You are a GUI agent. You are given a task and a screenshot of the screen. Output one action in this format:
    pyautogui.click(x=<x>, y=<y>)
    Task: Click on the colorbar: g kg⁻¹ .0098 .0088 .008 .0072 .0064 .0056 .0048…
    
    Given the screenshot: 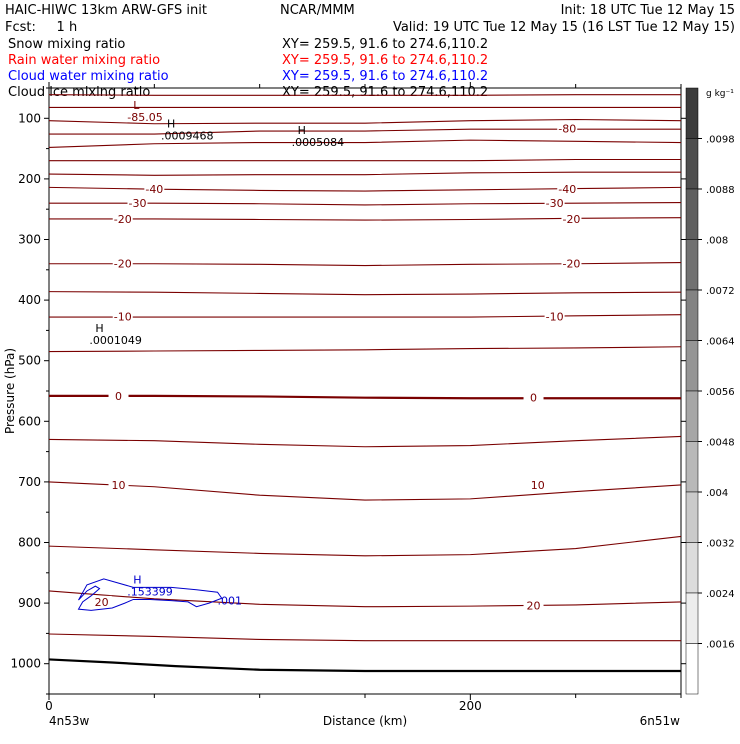 What is the action you would take?
    pyautogui.click(x=710, y=391)
    